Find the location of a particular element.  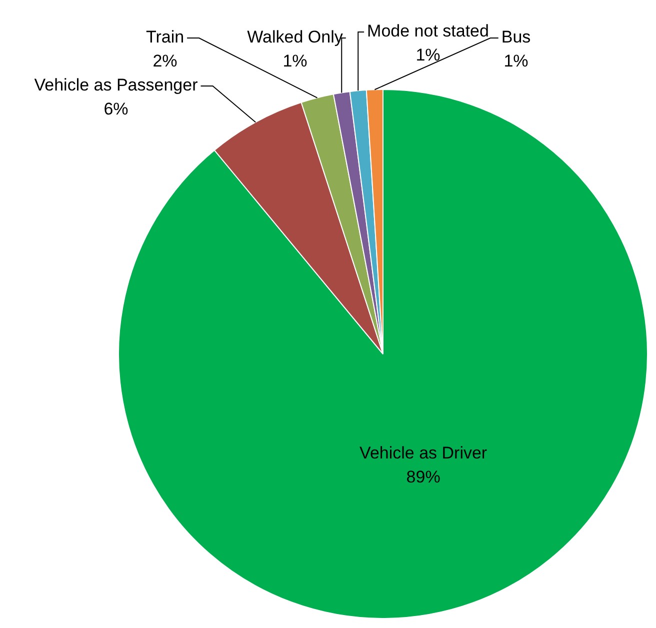

data-label: 89% is located at coordinates (423, 477).